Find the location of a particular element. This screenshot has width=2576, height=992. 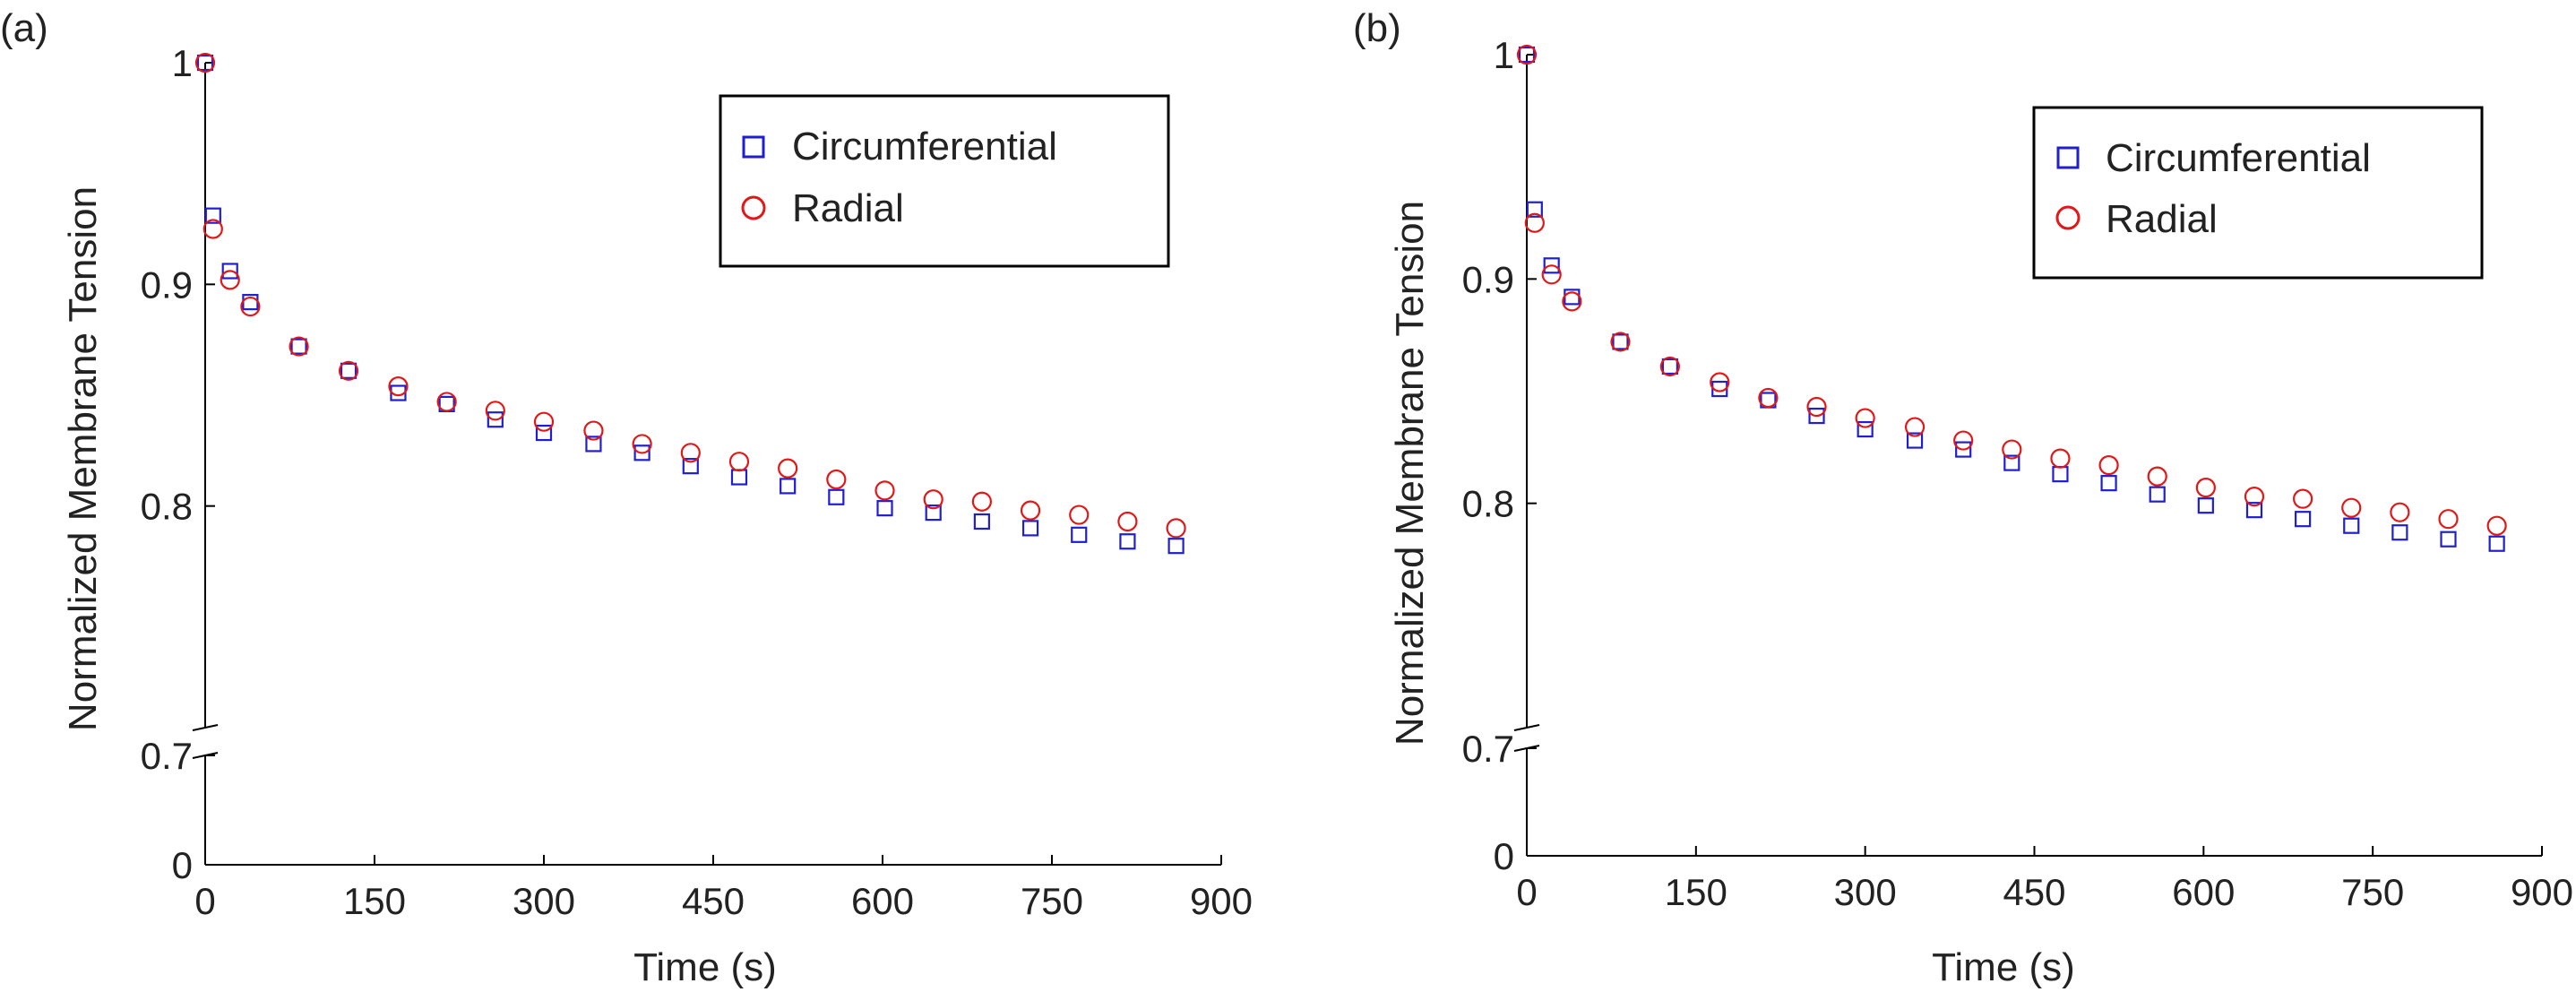

y-axis-label: Normalized Membrane Tension is located at coordinates (83, 458).